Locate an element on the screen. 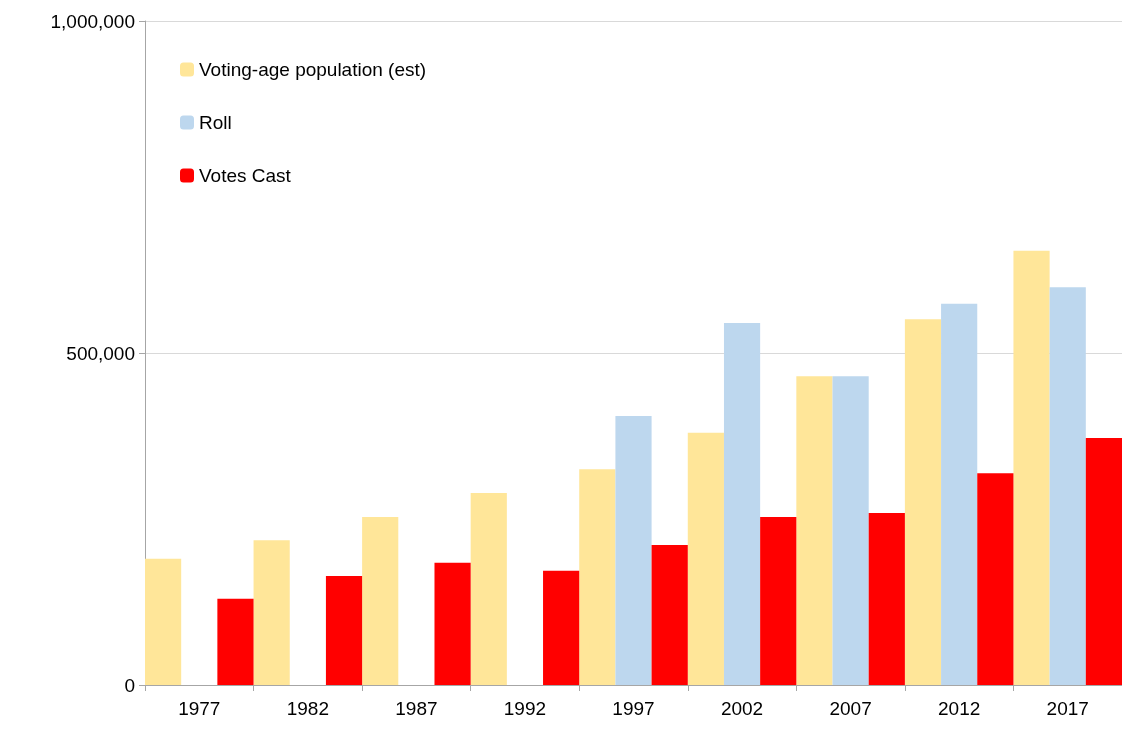 The height and width of the screenshot is (731, 1122). x-tick-label: 1977 is located at coordinates (199, 708).